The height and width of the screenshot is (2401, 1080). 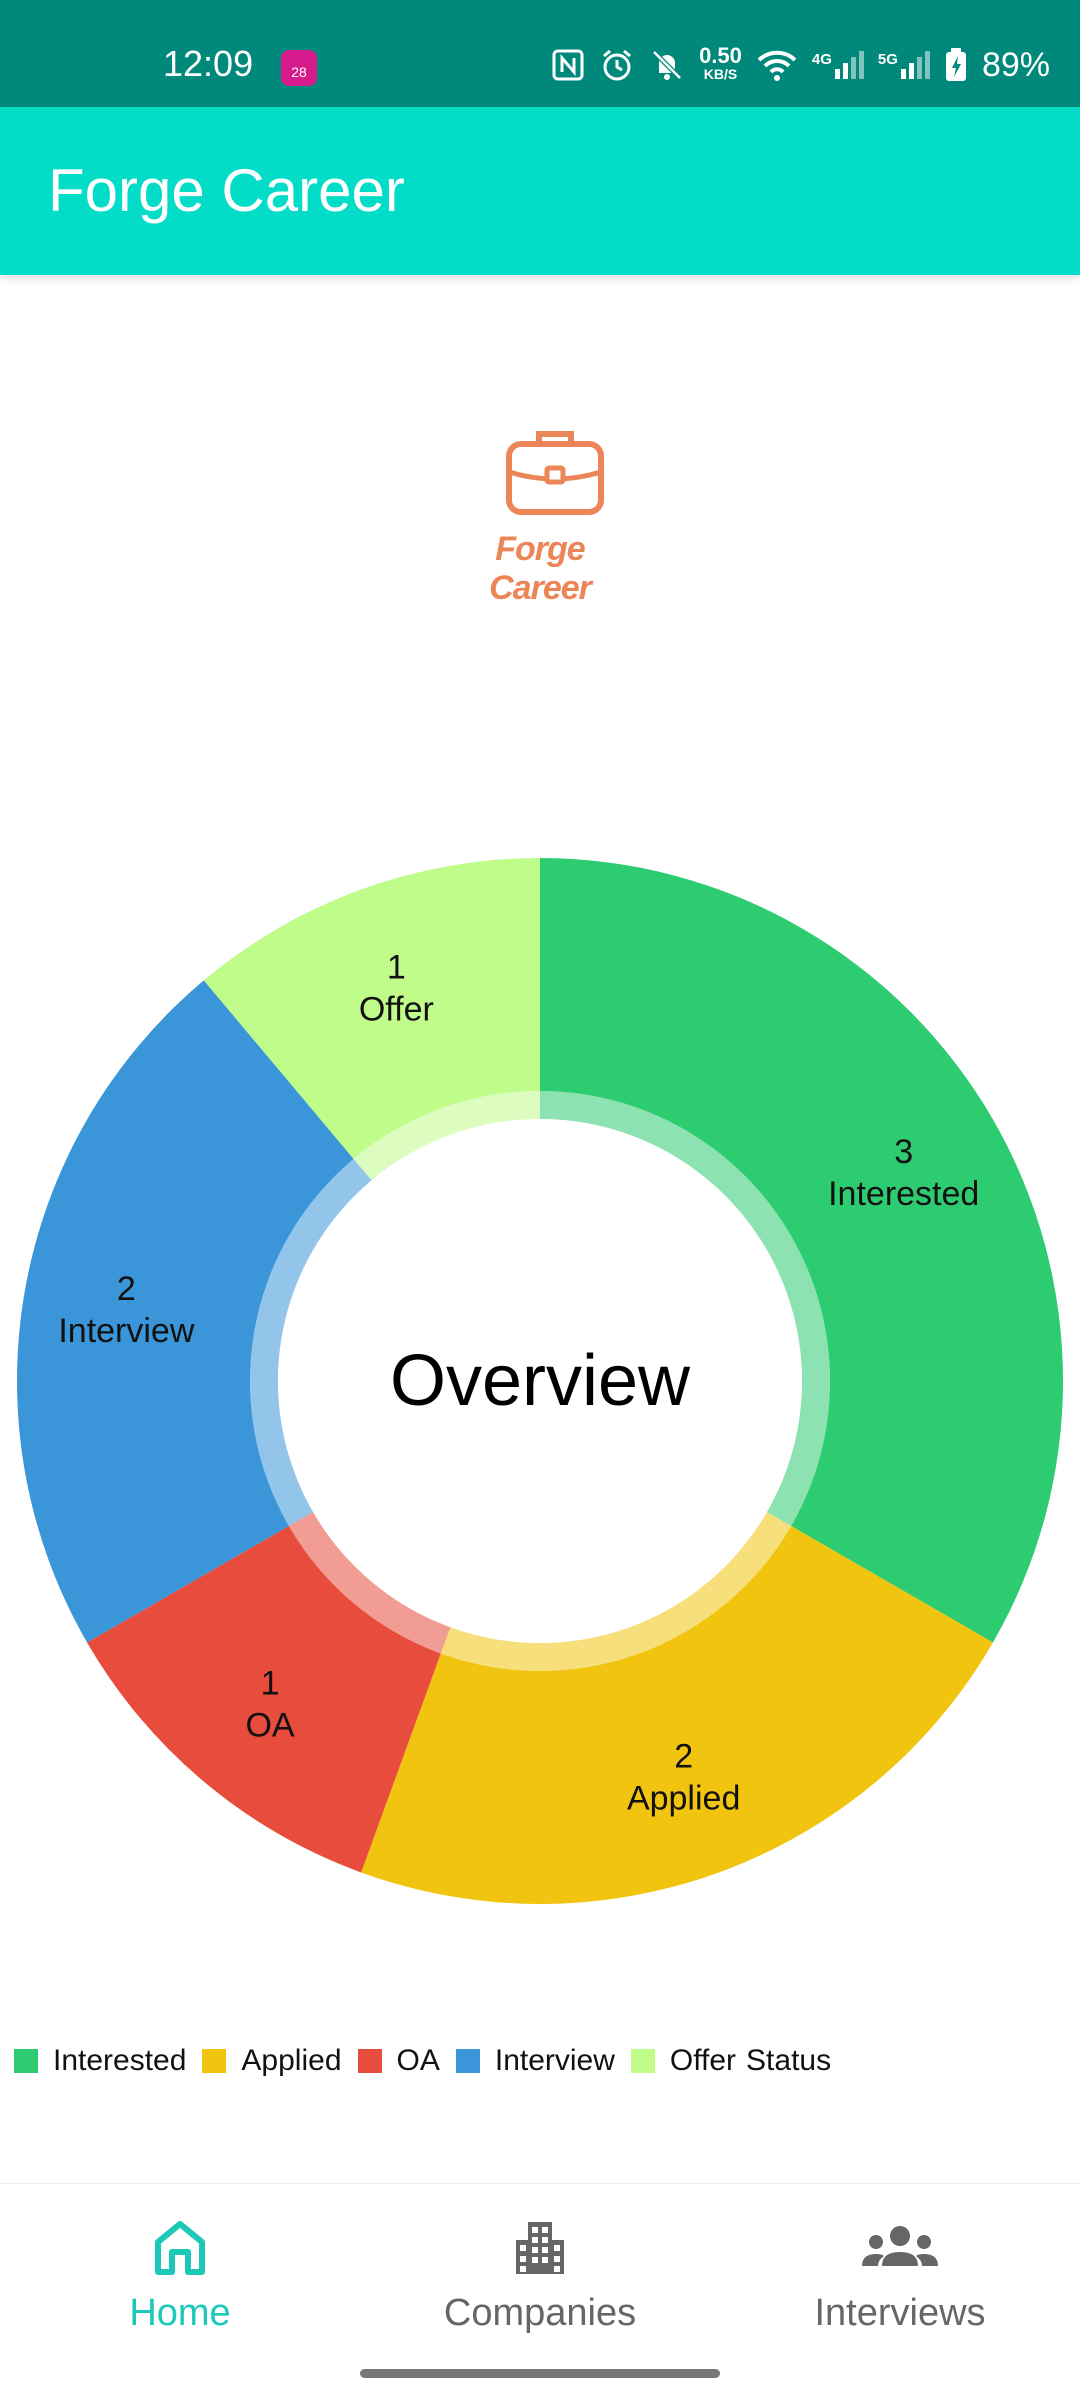 What do you see at coordinates (568, 65) in the screenshot?
I see `nfc-icon` at bounding box center [568, 65].